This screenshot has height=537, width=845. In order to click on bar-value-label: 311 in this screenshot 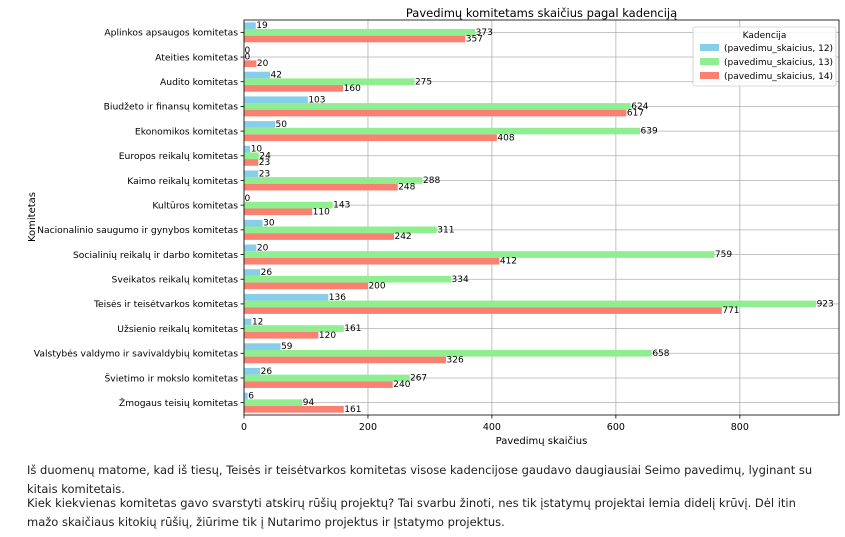, I will do `click(445, 230)`.